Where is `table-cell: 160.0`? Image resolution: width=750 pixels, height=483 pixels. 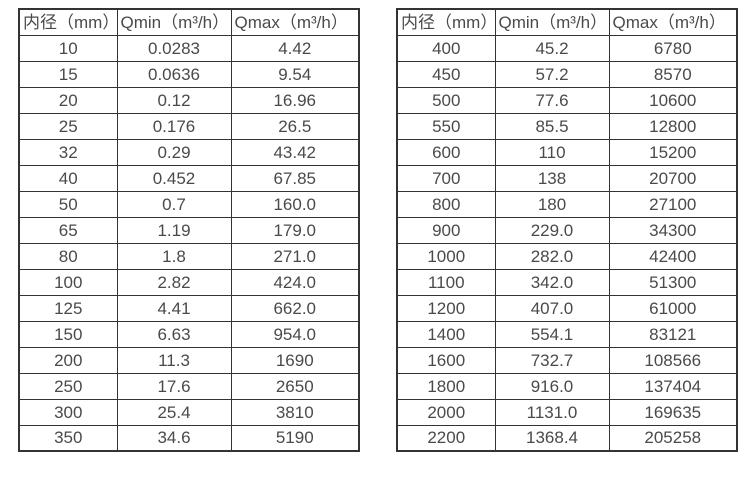
table-cell: 160.0 is located at coordinates (295, 204).